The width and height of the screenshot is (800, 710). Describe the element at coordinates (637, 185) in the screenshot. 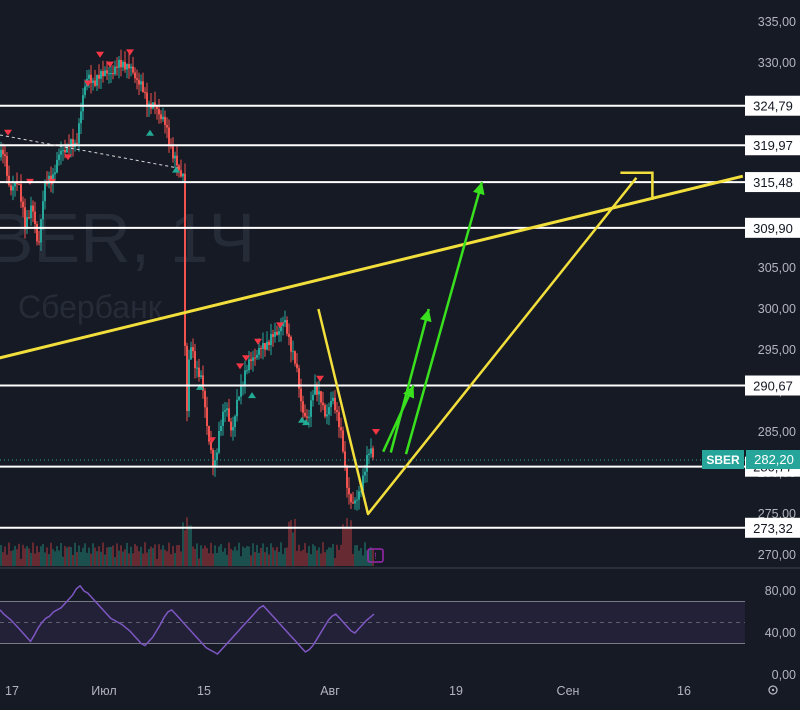

I see `yellow-arrow-head` at that location.